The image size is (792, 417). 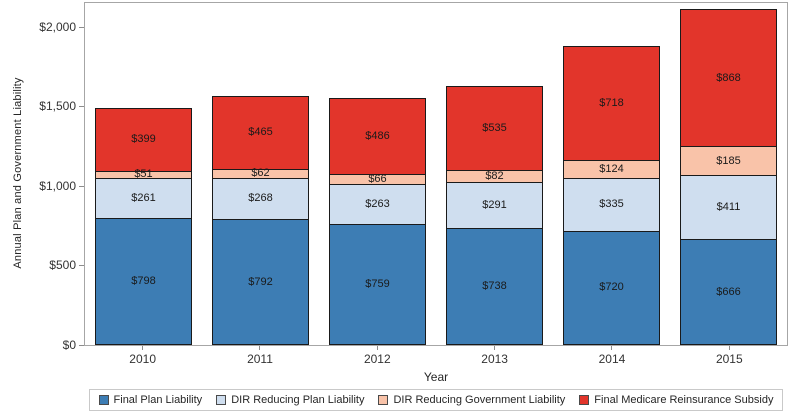 I want to click on bar-segment: $868, so click(x=728, y=78).